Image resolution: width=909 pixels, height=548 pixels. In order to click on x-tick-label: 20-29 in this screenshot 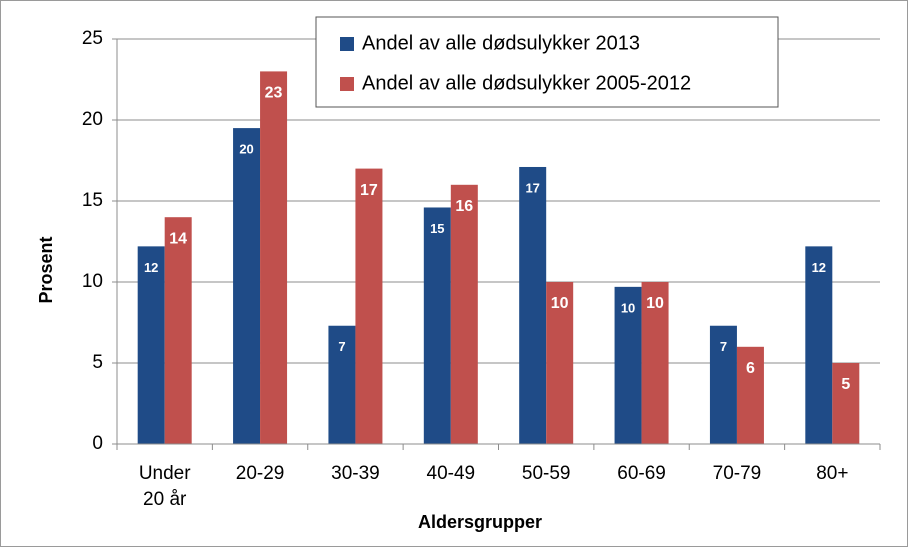, I will do `click(260, 473)`.